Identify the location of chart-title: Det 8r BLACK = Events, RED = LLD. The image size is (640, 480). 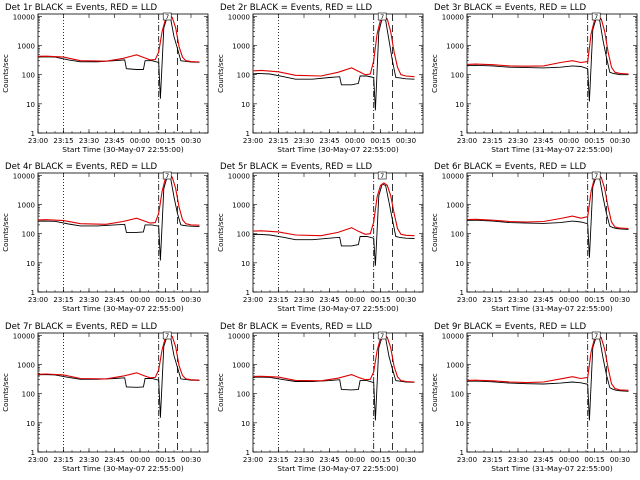
(296, 327).